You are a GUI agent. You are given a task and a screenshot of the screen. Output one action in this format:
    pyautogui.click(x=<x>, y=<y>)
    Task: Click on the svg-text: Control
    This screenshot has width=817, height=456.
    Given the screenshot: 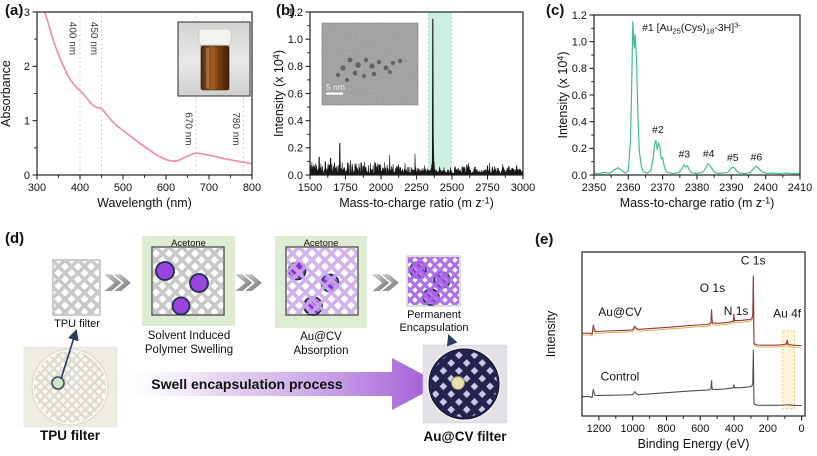 What is the action you would take?
    pyautogui.click(x=620, y=377)
    